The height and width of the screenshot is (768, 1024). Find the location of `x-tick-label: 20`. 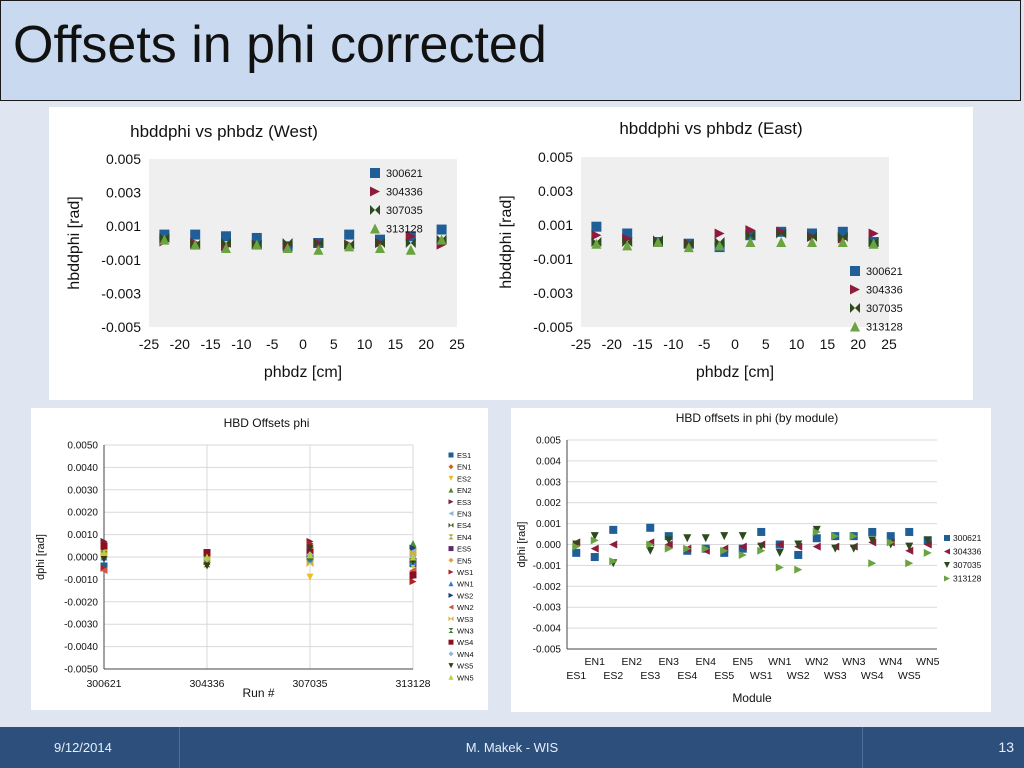

x-tick-label: 20 is located at coordinates (426, 344).